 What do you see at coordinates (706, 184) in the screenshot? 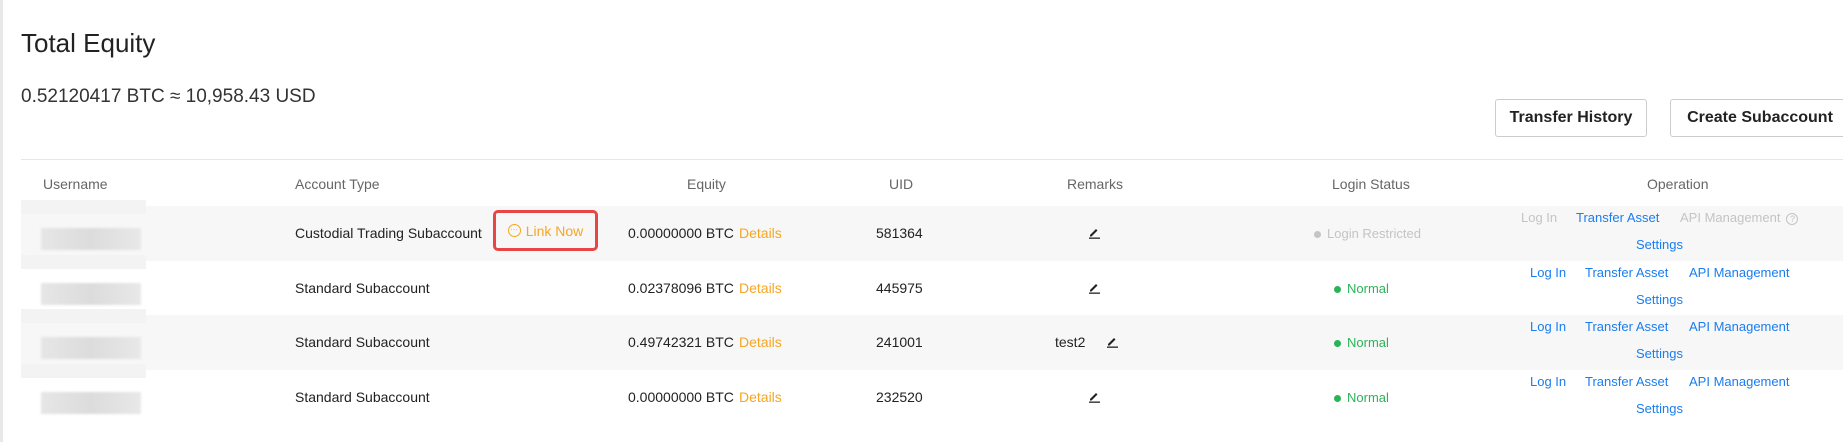
I see `column-header-equity: Equity` at bounding box center [706, 184].